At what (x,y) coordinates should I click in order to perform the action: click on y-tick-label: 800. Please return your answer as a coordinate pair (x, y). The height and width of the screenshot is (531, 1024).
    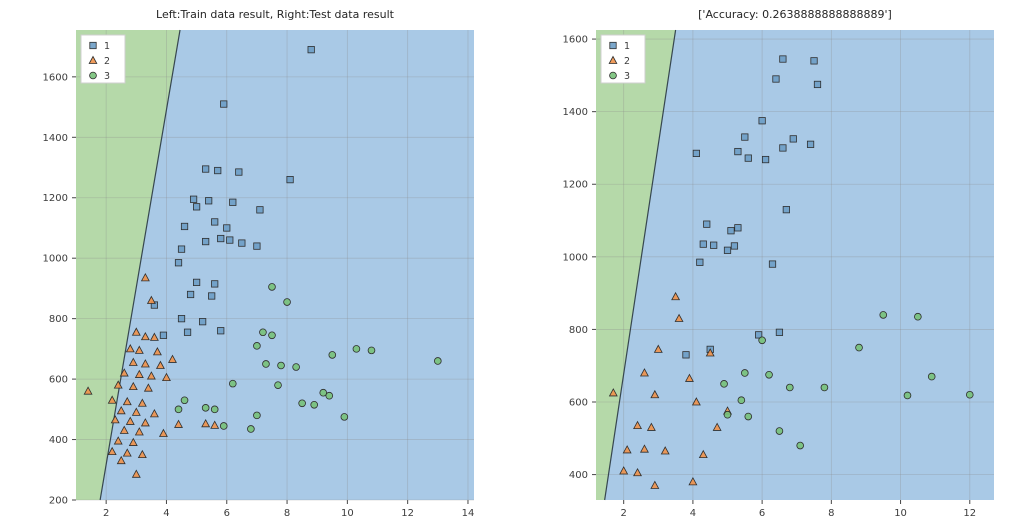
    Looking at the image, I should click on (58, 319).